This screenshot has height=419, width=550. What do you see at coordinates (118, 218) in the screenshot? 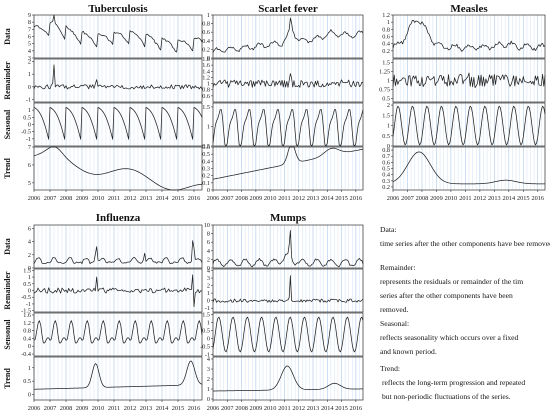
I see `chart-title: Influenza` at bounding box center [118, 218].